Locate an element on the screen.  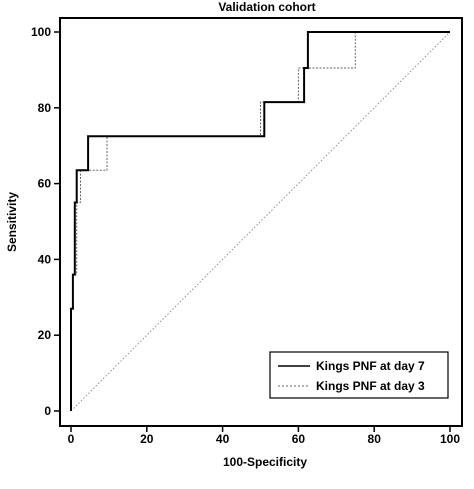
x-axis: 0 20 40 60 80 100 is located at coordinates (264, 436).